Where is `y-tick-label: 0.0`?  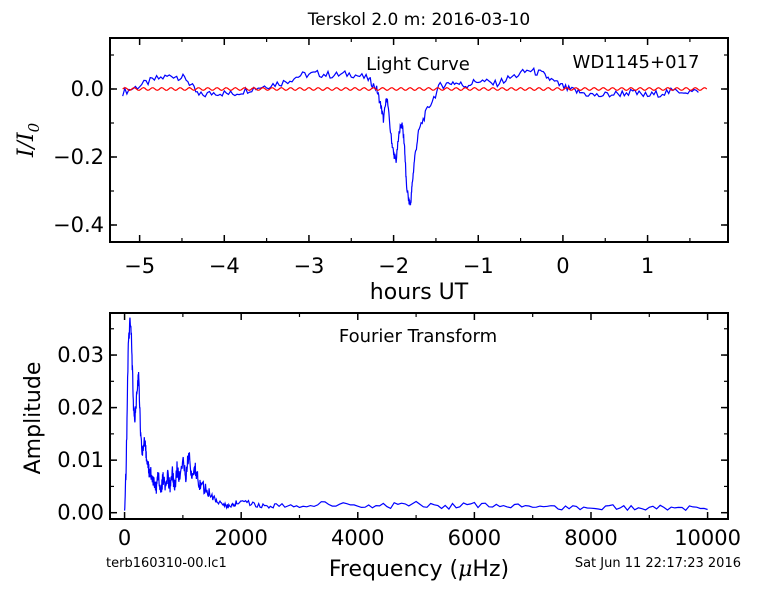 y-tick-label: 0.0 is located at coordinates (87, 89).